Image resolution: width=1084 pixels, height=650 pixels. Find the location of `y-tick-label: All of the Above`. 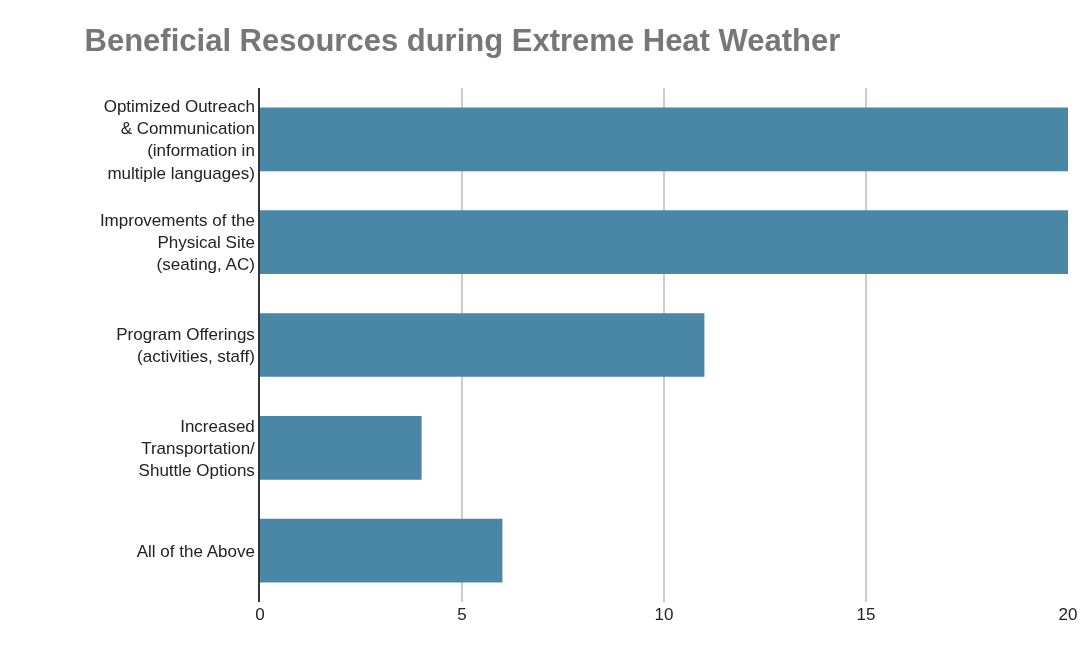

y-tick-label: All of the Above is located at coordinates (195, 551).